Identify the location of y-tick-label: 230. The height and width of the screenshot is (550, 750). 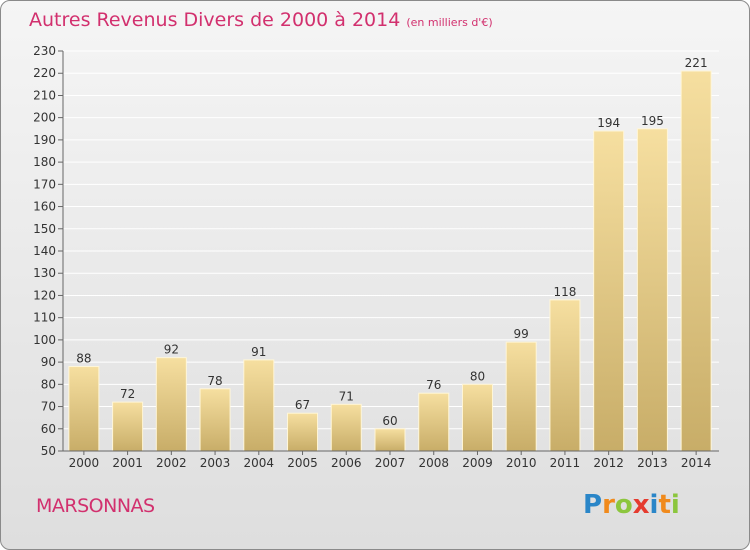
(44, 51).